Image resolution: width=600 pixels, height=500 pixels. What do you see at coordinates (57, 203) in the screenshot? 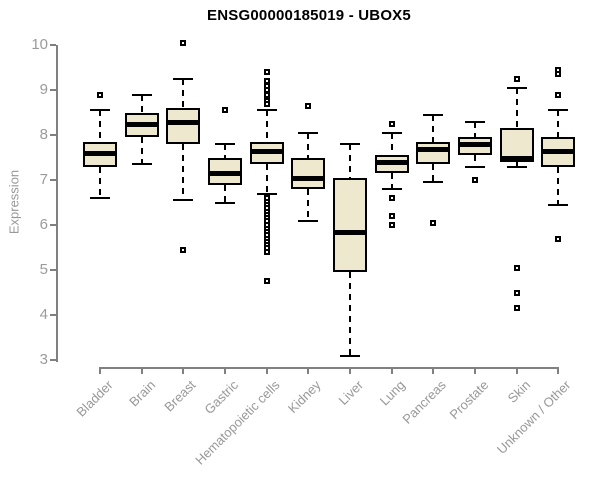
I see `y-axis-line` at bounding box center [57, 203].